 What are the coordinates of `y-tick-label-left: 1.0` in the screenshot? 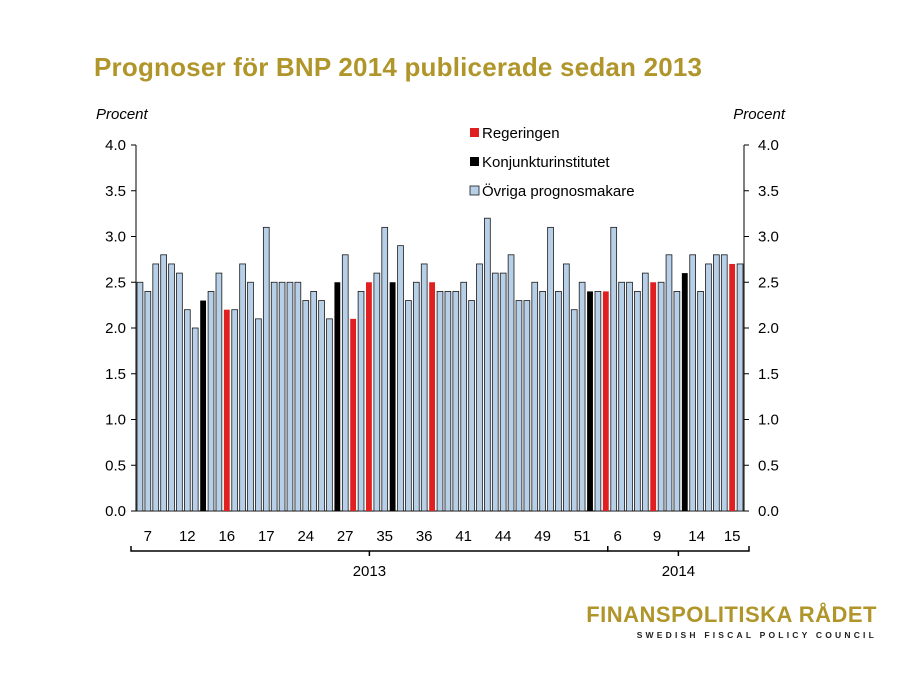 It's located at (115, 420).